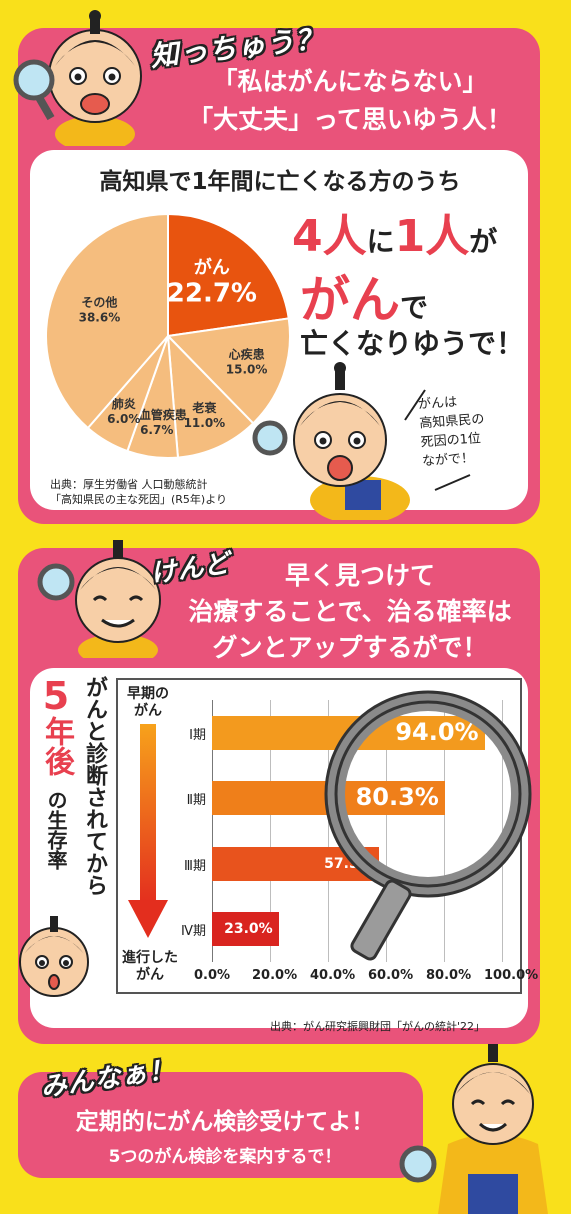 The image size is (571, 1214). I want to click on x-tick-label: 80.0%, so click(449, 975).